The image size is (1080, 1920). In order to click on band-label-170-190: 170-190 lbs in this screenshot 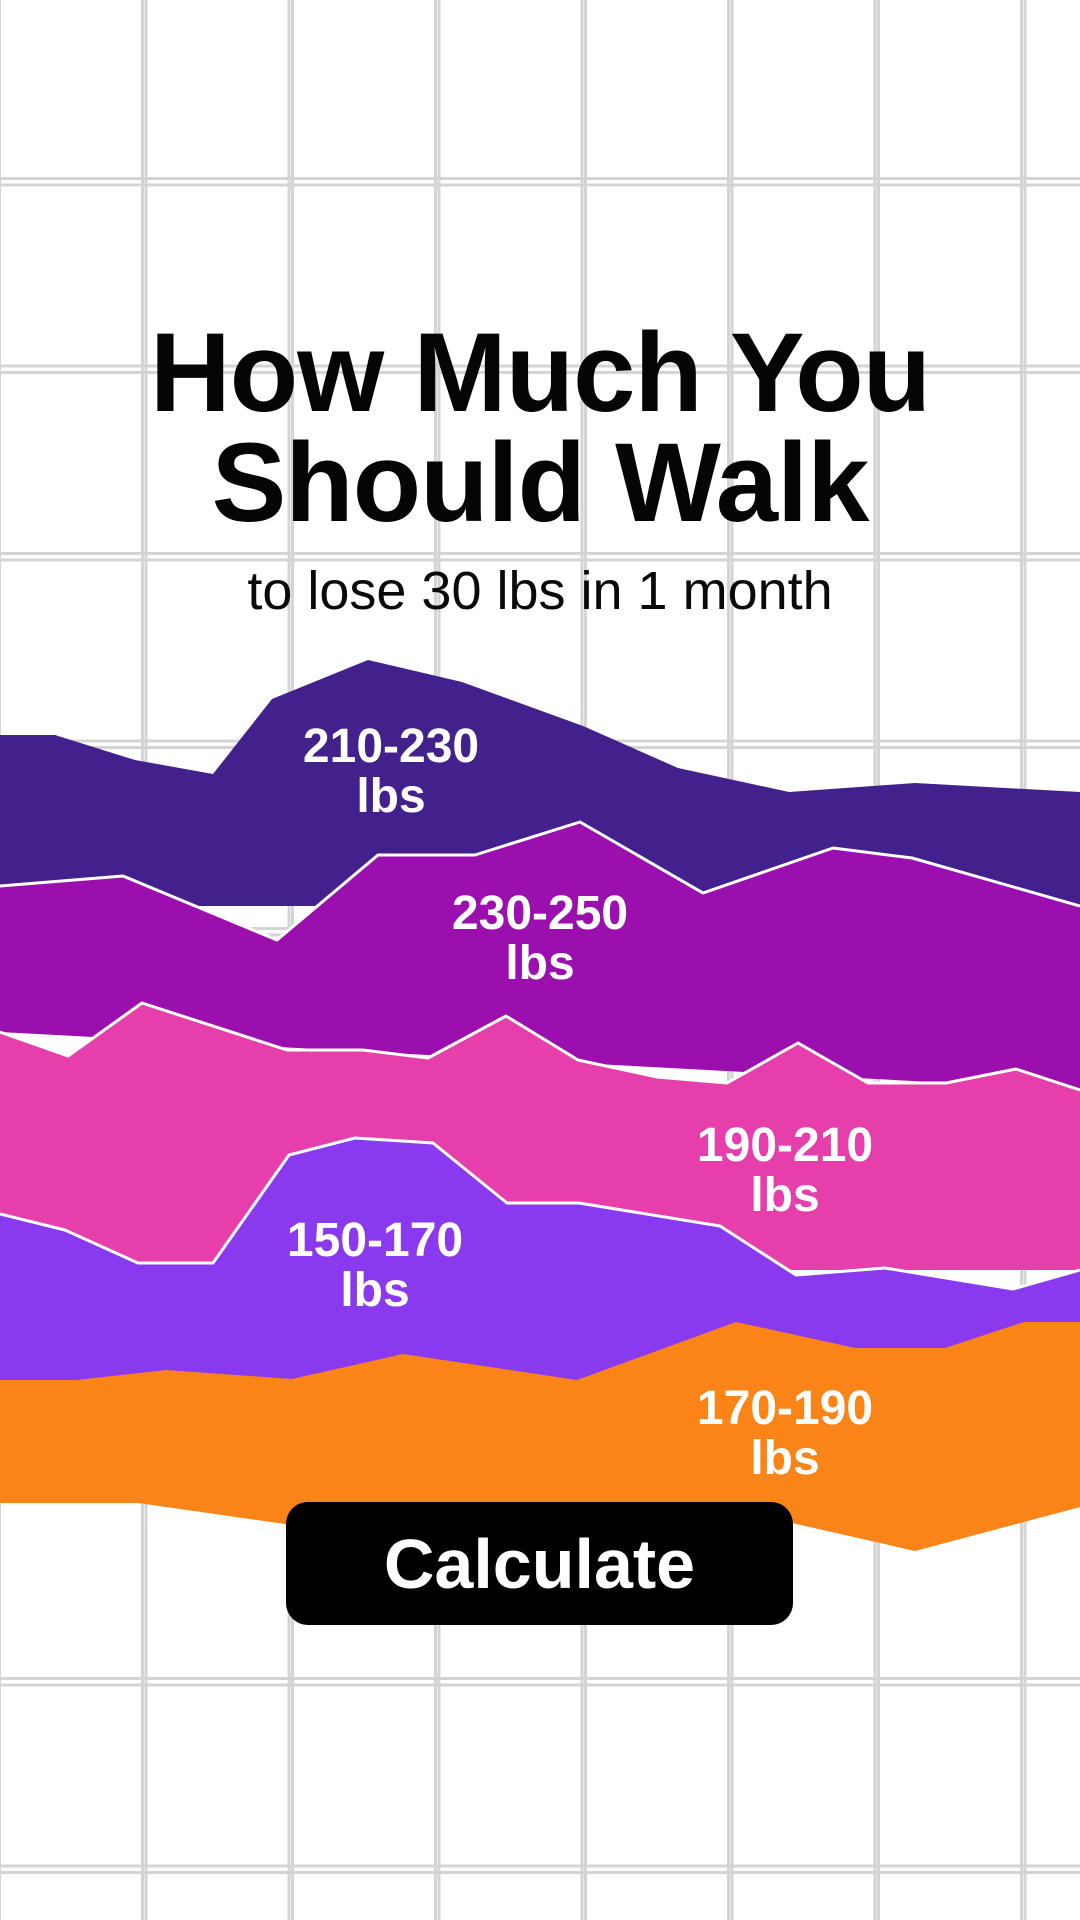, I will do `click(785, 1434)`.